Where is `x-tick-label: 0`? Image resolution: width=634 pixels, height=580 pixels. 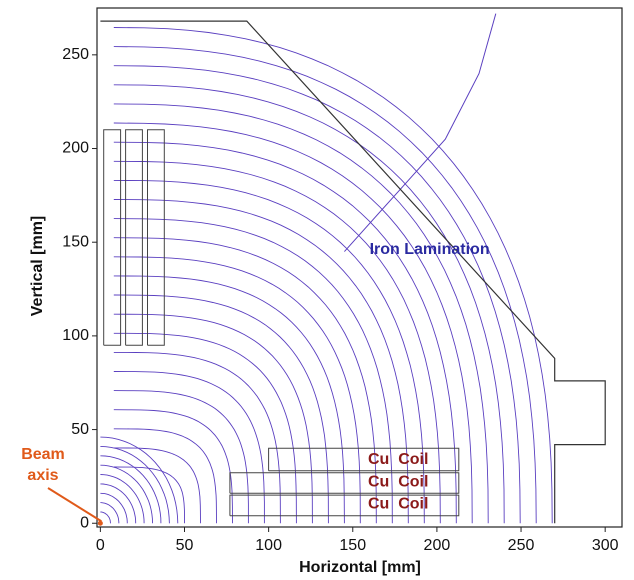
x-tick-label: 0 is located at coordinates (100, 545).